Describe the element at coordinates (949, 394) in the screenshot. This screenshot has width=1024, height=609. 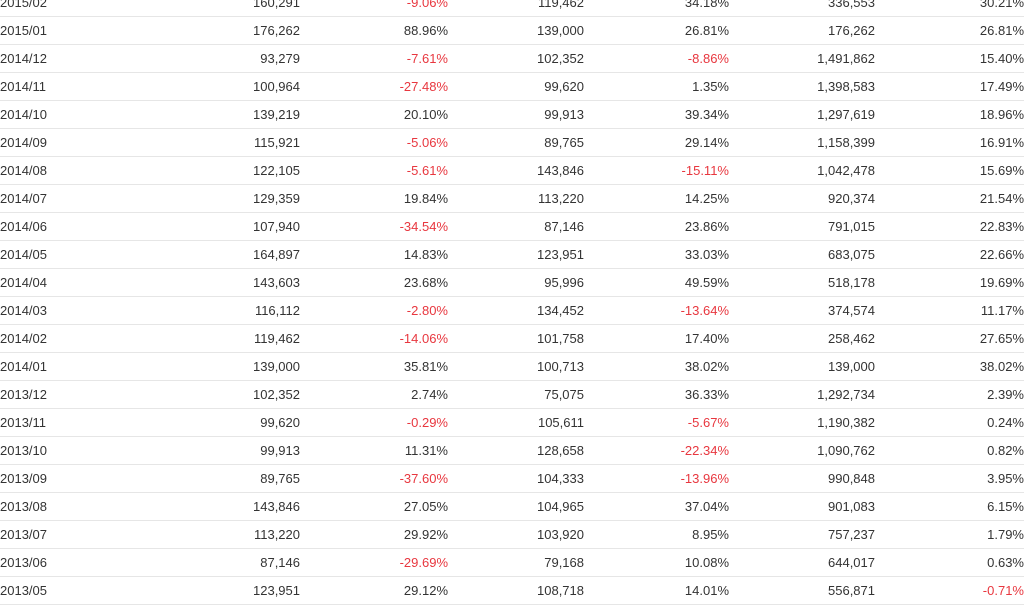
I see `cumulative-change-cell: 2.39%` at that location.